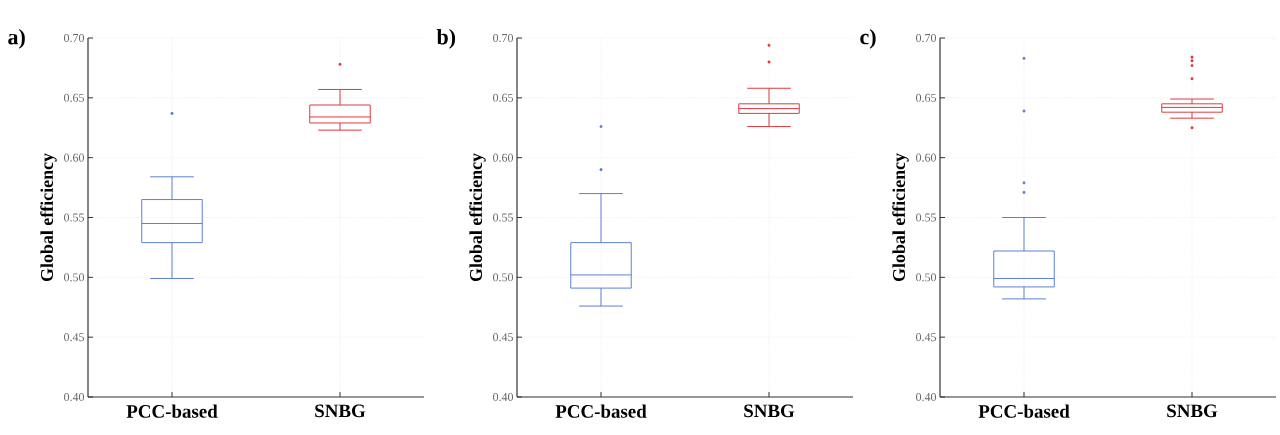 This screenshot has width=1280, height=435. I want to click on chart-title: a), so click(16, 38).